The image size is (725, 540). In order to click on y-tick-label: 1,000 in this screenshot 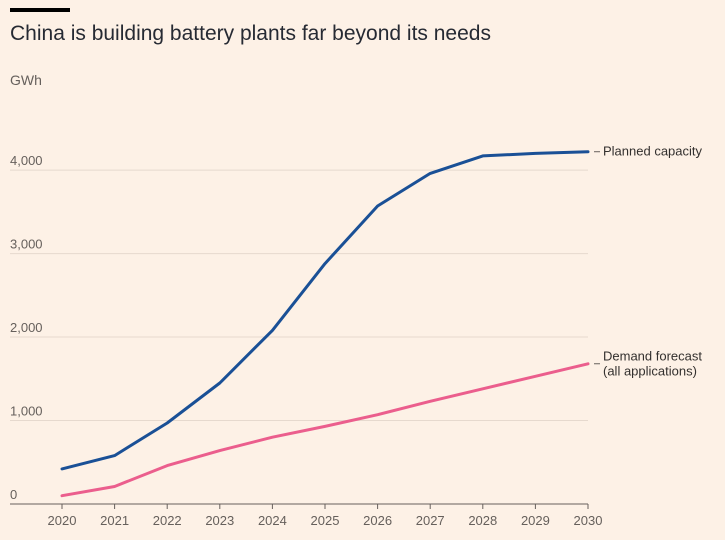, I will do `click(26, 411)`.